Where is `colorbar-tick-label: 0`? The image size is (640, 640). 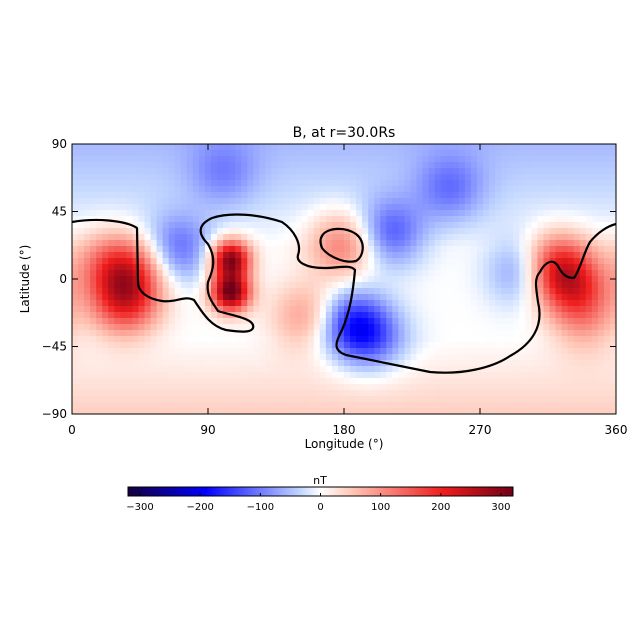 colorbar-tick-label: 0 is located at coordinates (320, 507).